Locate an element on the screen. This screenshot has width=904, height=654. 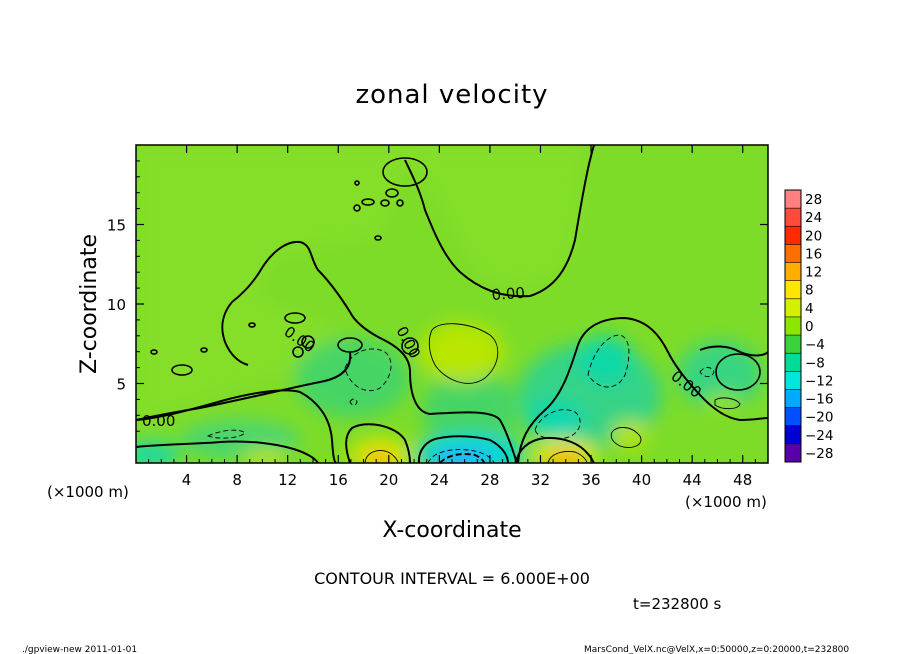
chart-title: zonal velocity is located at coordinates (451, 95).